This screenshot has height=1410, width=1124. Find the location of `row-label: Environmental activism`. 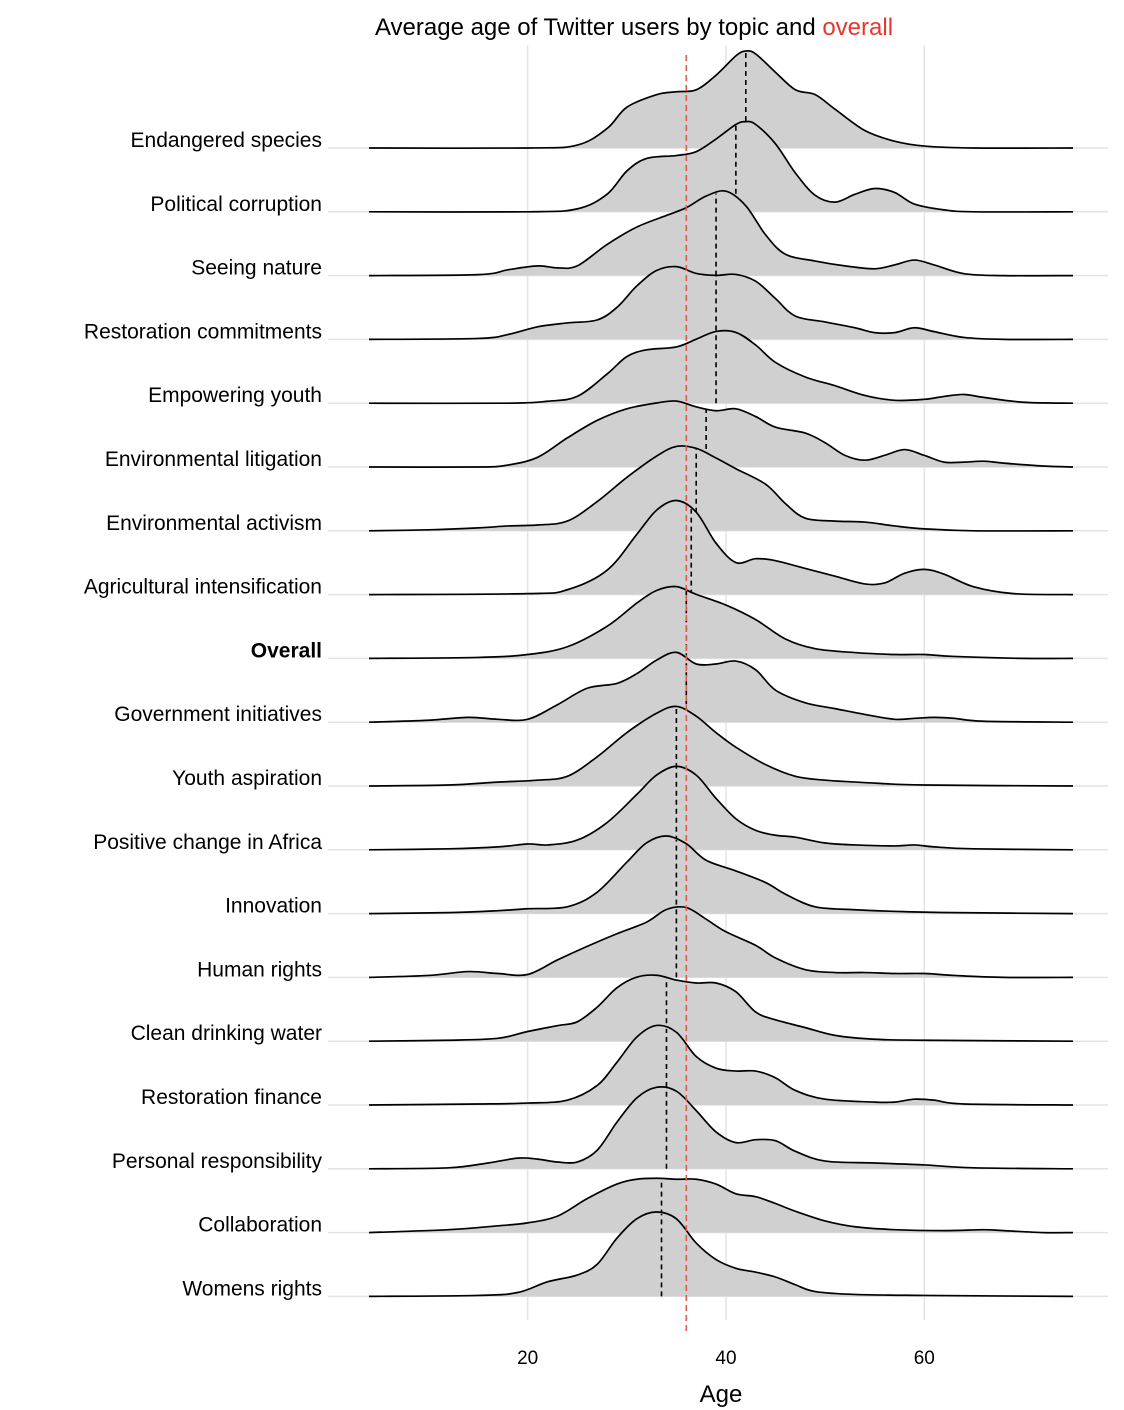

row-label: Environmental activism is located at coordinates (214, 523).